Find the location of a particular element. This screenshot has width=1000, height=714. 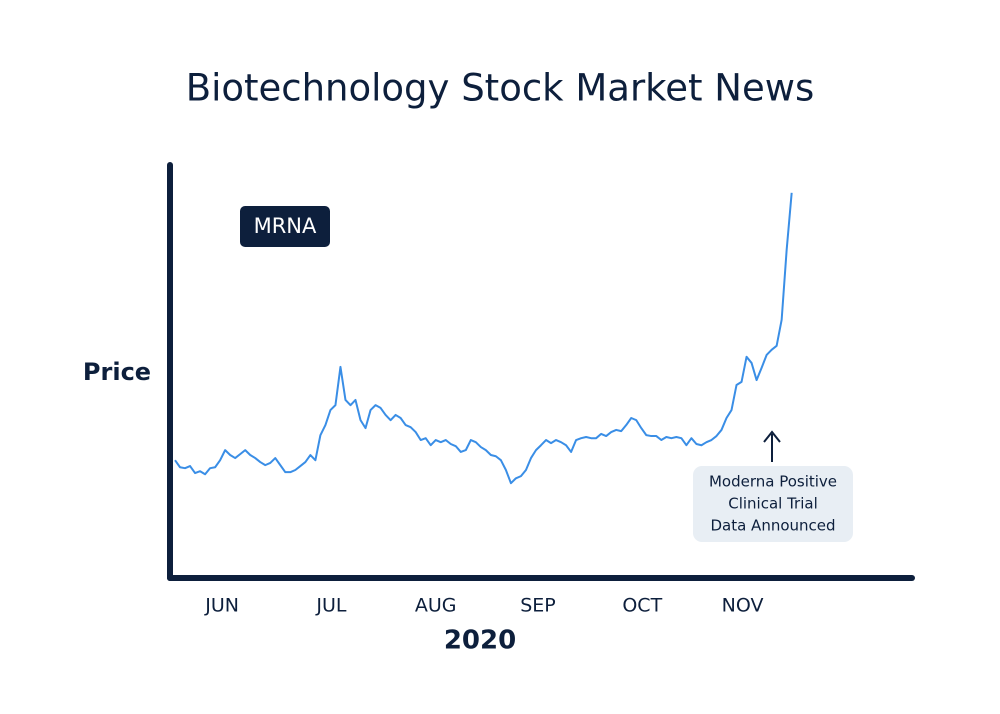

x-tick-label: JUN is located at coordinates (221, 606).